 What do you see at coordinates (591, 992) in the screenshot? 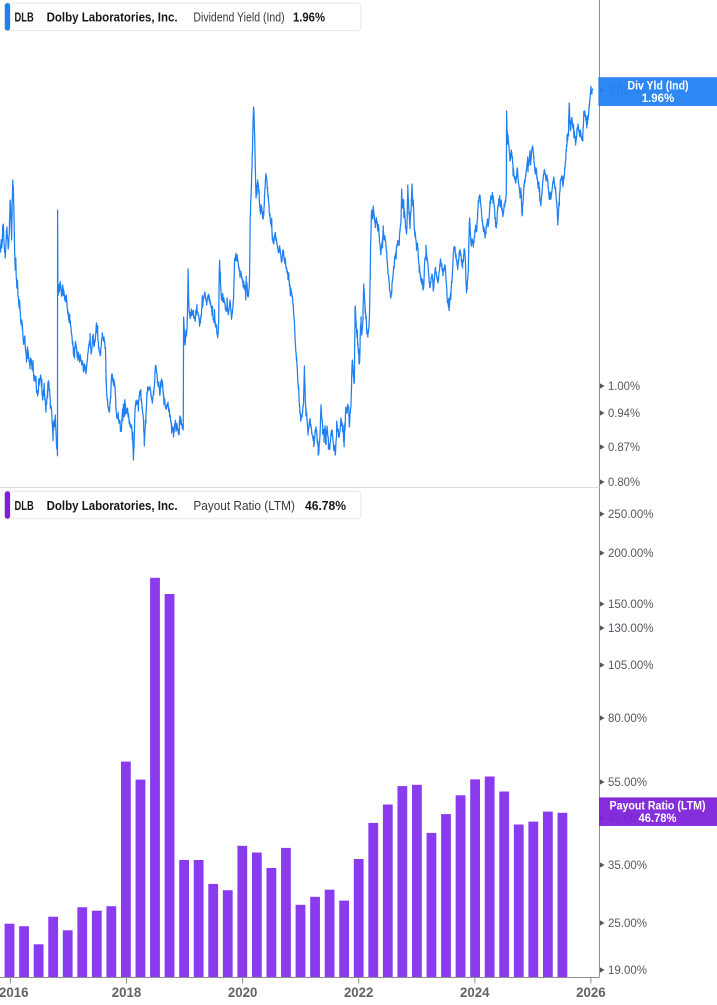
I see `svg-text: 2026` at bounding box center [591, 992].